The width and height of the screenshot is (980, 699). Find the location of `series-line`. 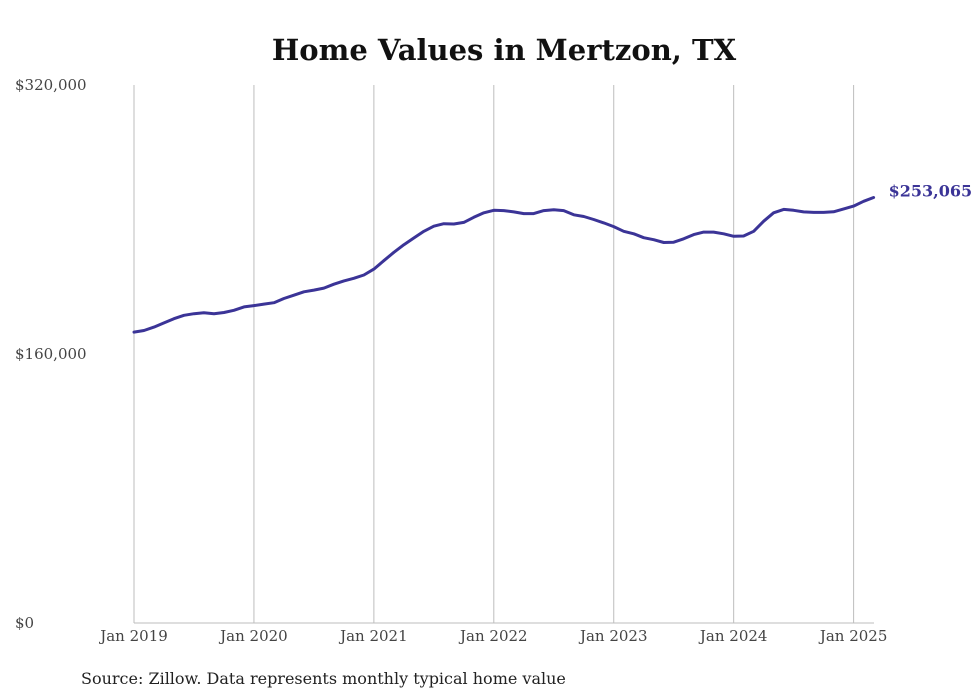

series-line is located at coordinates (504, 265).